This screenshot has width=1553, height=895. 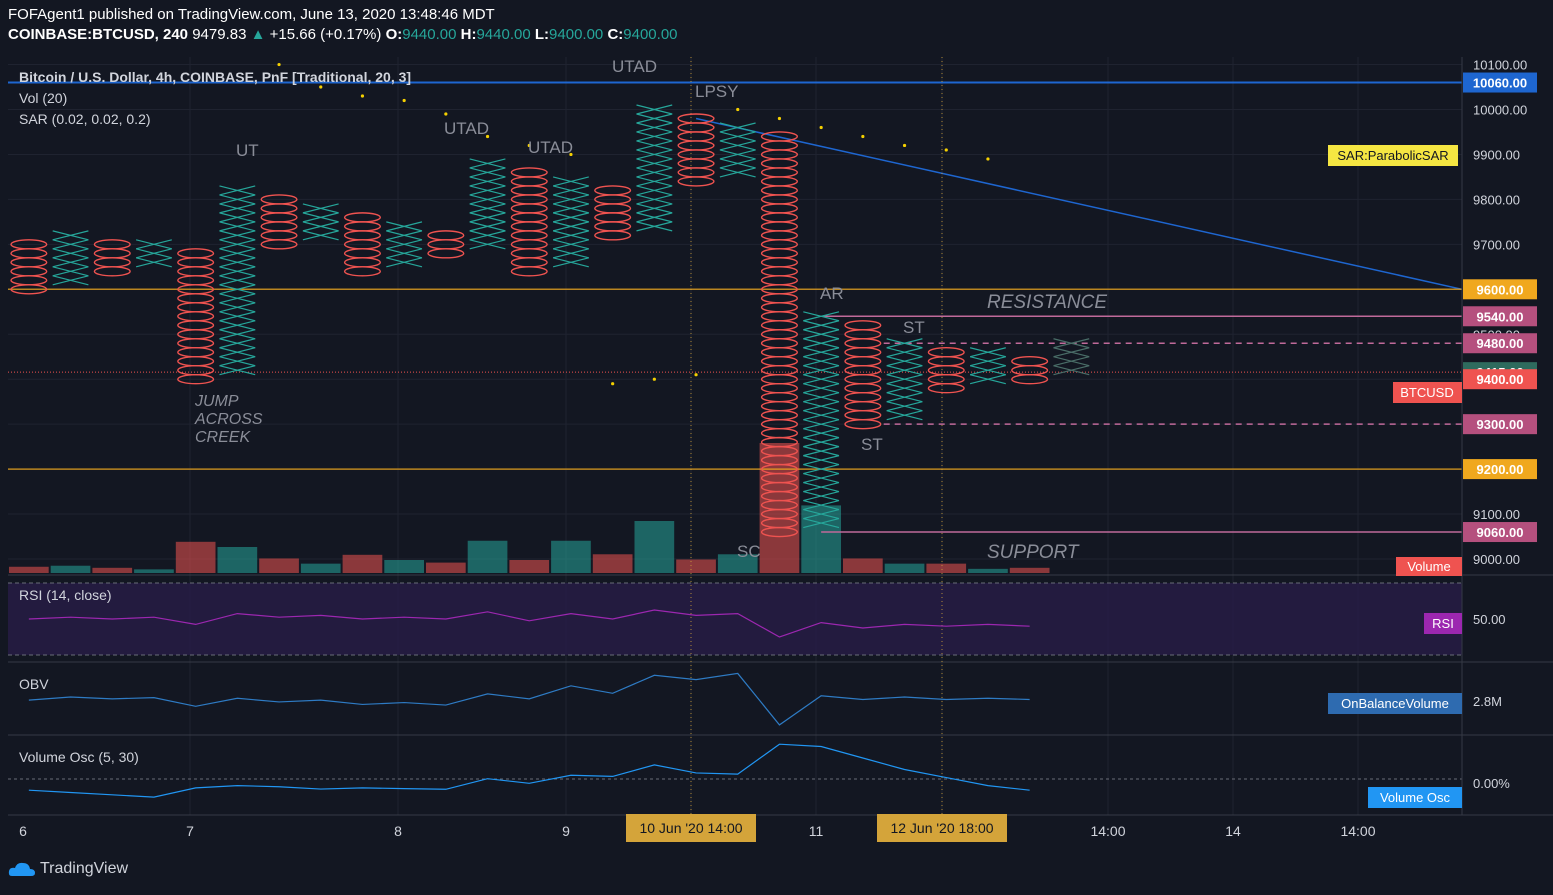 I want to click on annotation-ar: AR, so click(x=832, y=293).